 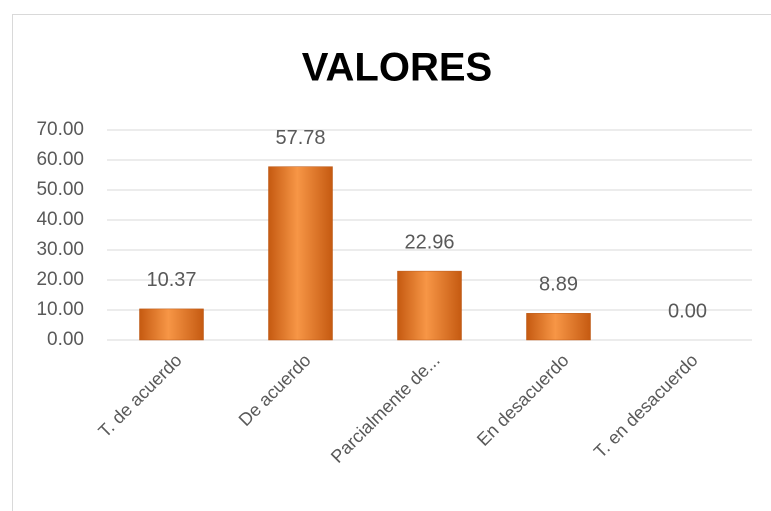 What do you see at coordinates (558, 285) in the screenshot?
I see `value-label: 8.89` at bounding box center [558, 285].